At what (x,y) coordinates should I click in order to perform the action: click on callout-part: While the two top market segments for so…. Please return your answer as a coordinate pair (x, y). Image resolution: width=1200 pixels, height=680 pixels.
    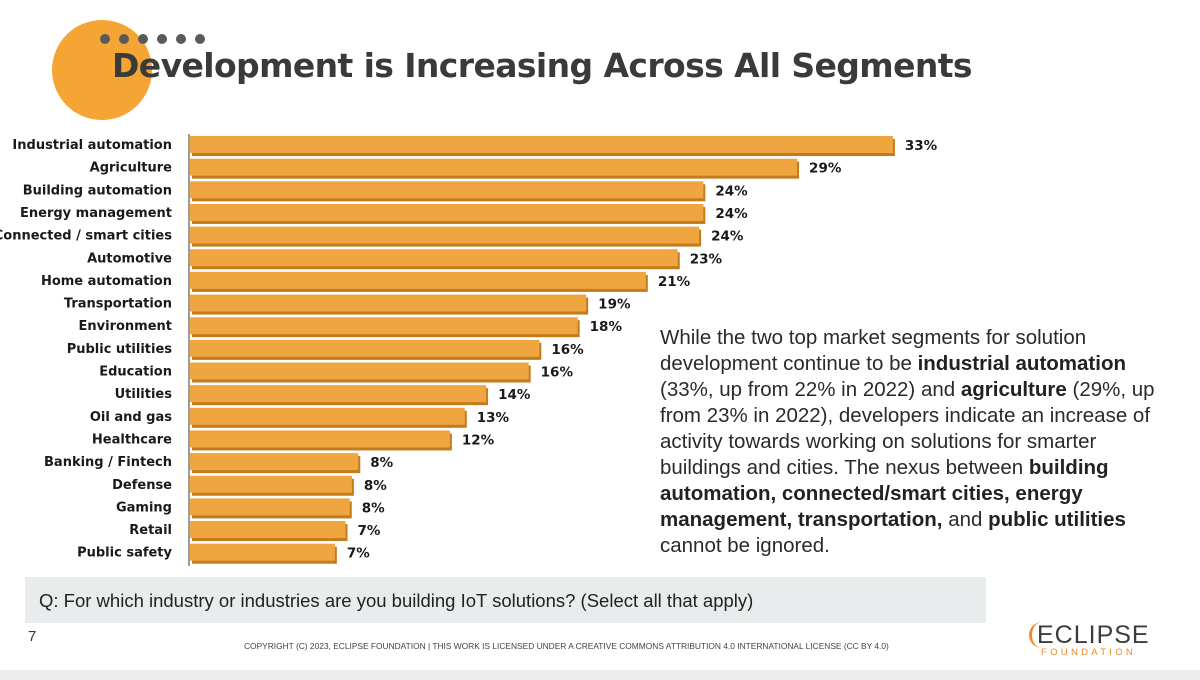
    Looking at the image, I should click on (873, 350).